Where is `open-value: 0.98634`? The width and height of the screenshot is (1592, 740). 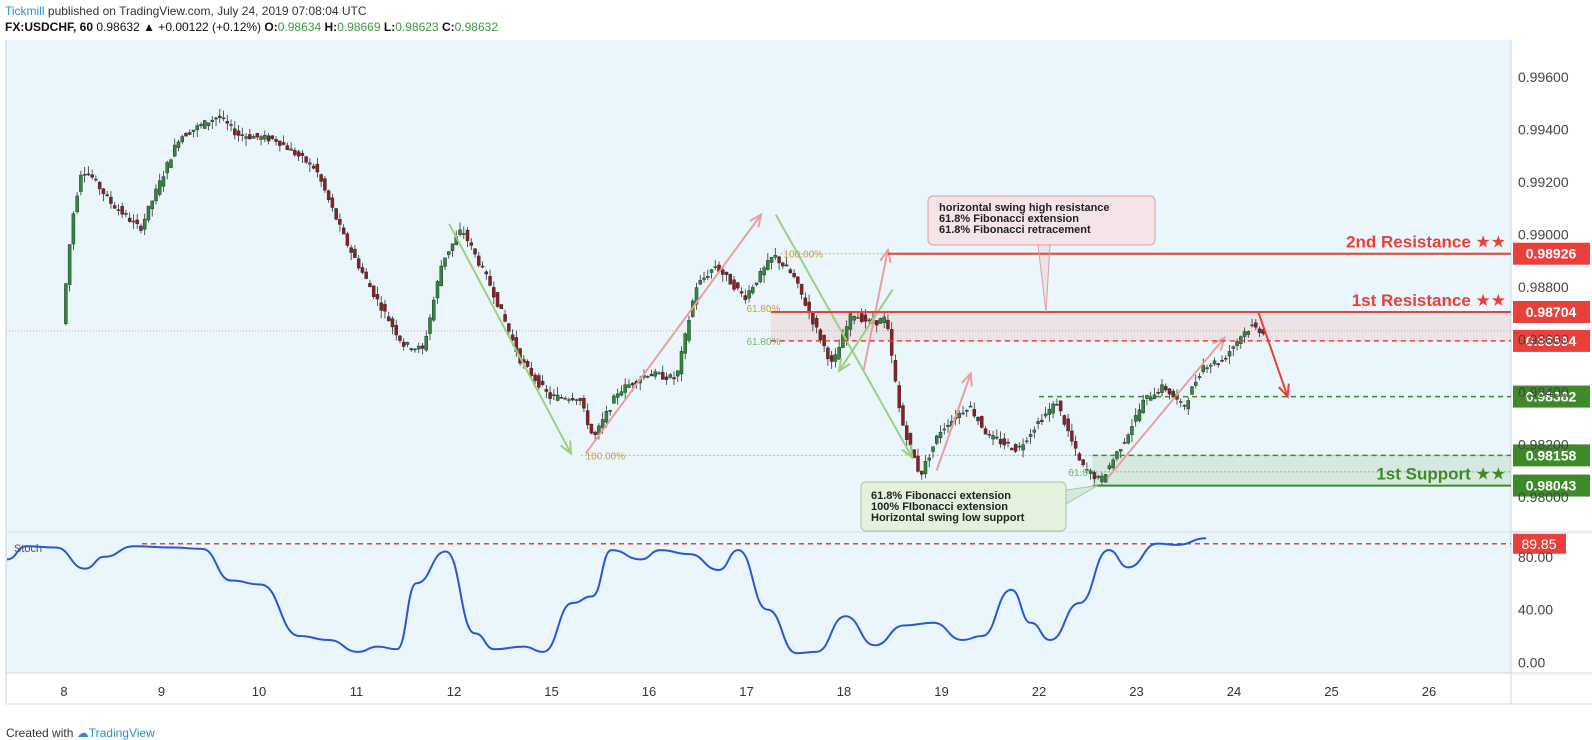 open-value: 0.98634 is located at coordinates (299, 27).